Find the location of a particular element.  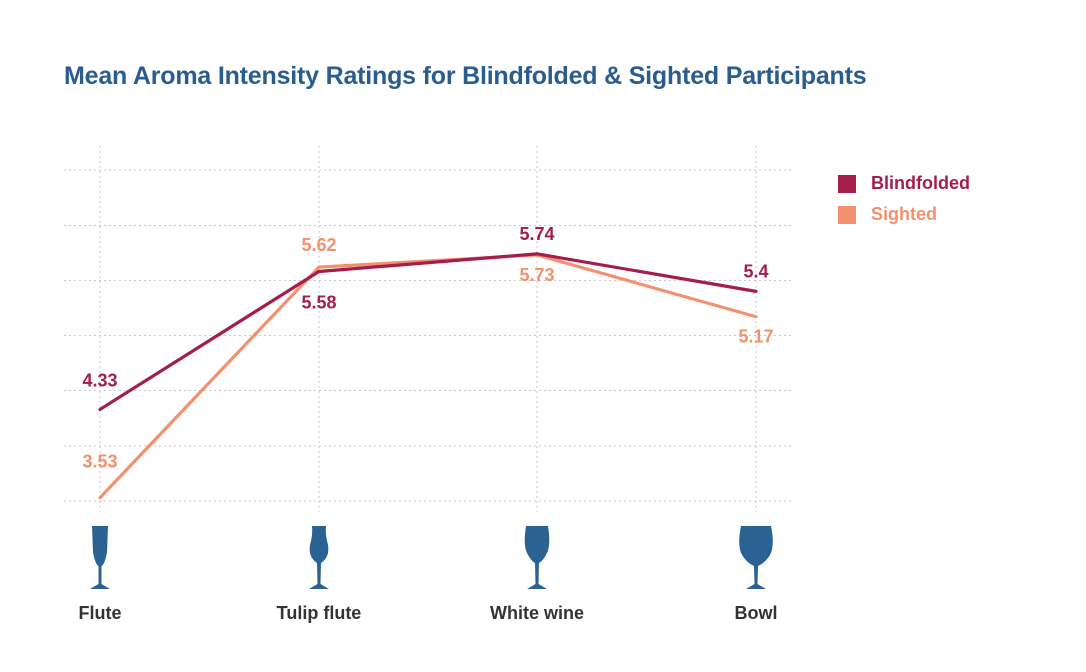

category-label: Flute is located at coordinates (100, 613).